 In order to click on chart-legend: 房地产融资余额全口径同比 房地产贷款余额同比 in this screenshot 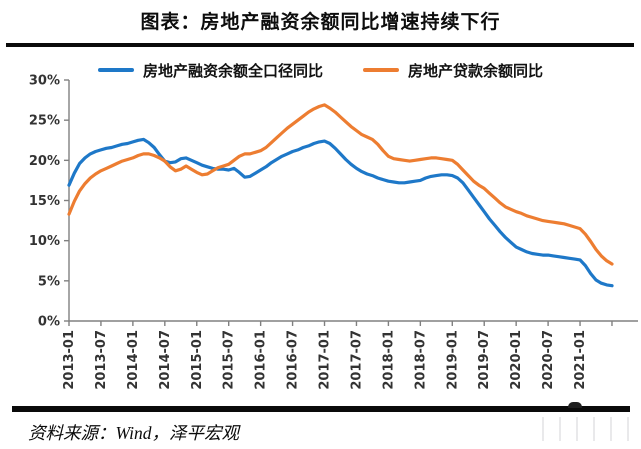, I will do `click(320, 70)`.